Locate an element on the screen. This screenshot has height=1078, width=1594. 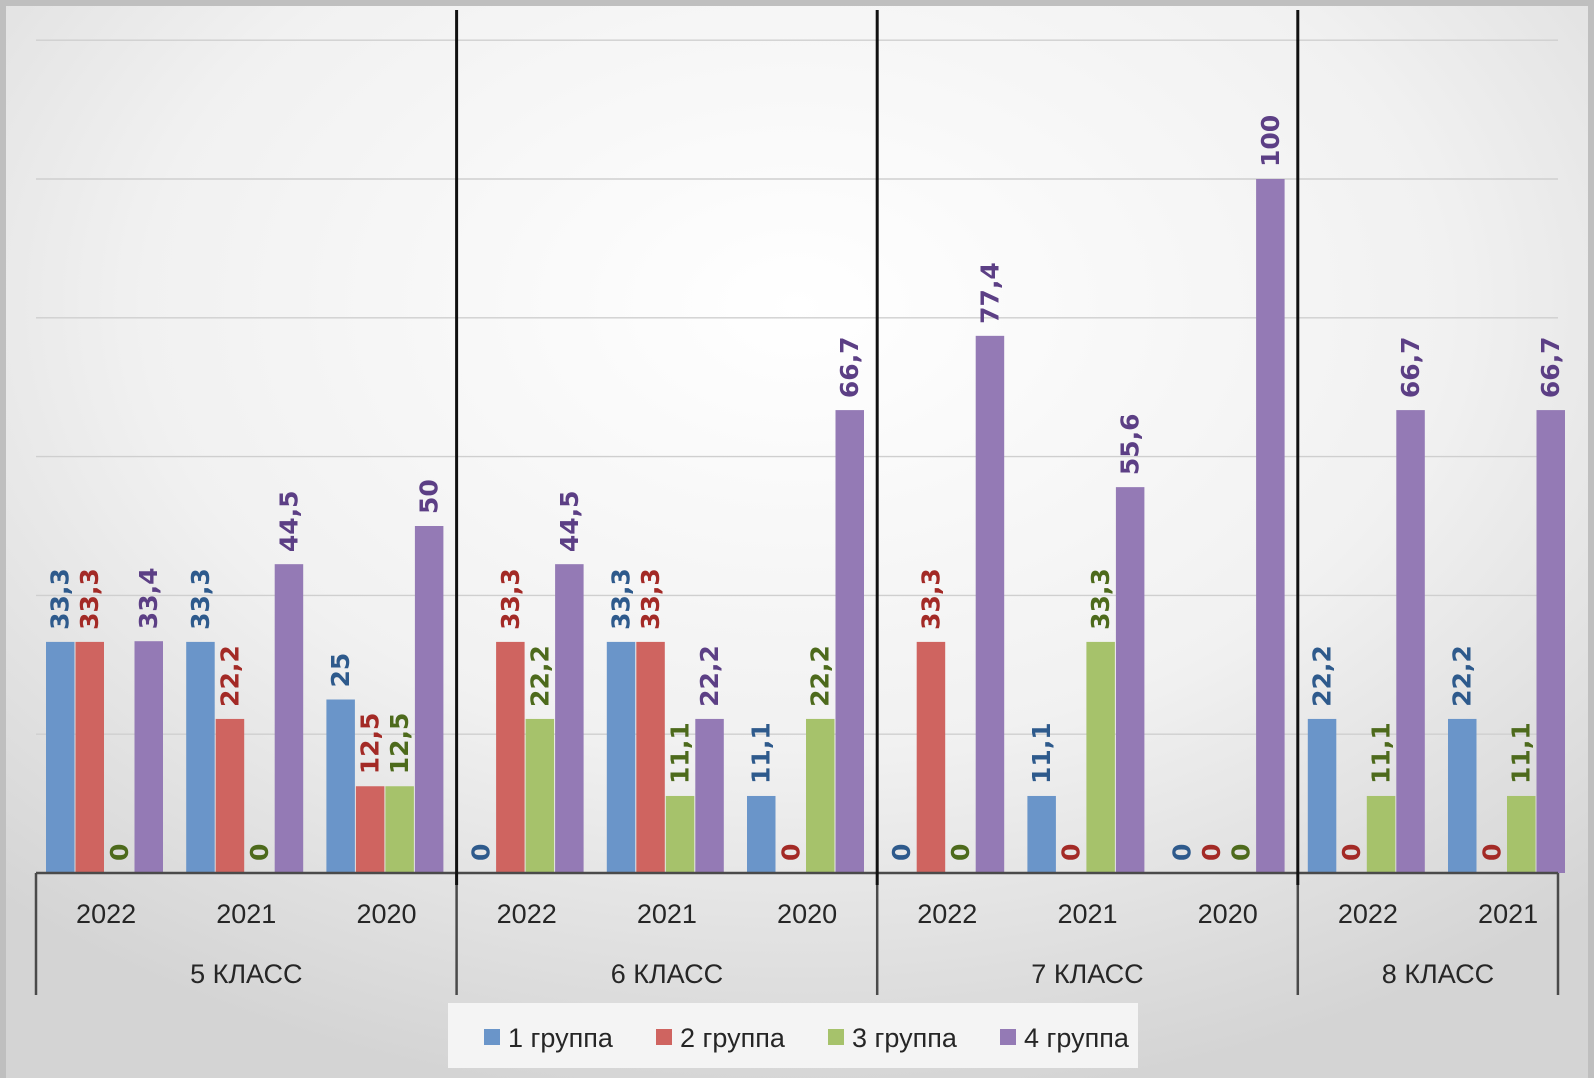
data-label: 25 is located at coordinates (340, 670).